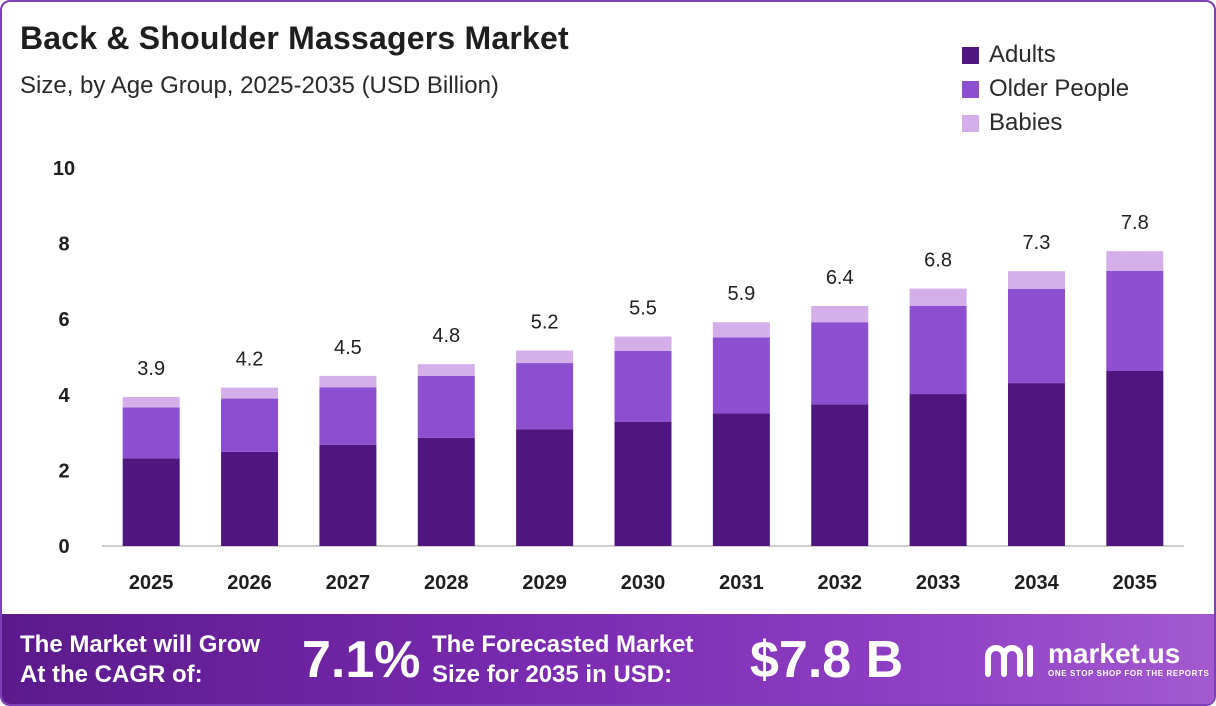 Image resolution: width=1216 pixels, height=706 pixels. I want to click on y-tick-label: 8, so click(63, 245).